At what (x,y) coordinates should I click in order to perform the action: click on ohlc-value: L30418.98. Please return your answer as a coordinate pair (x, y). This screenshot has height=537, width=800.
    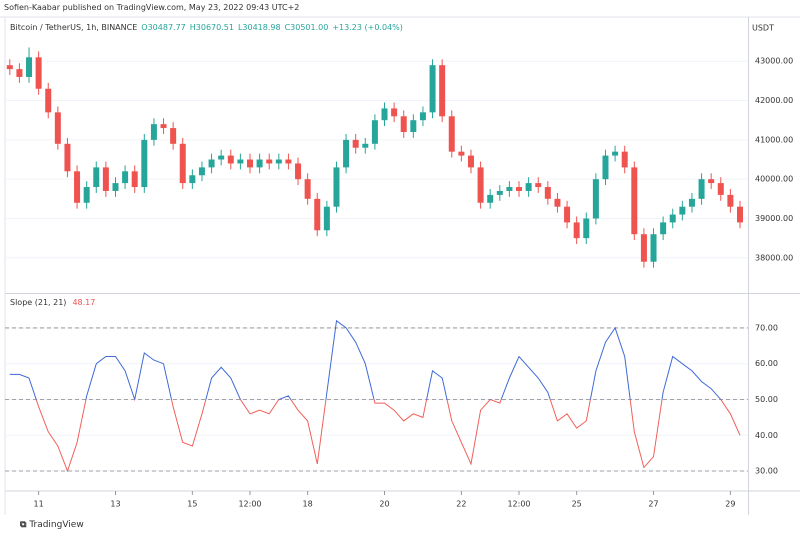
    Looking at the image, I should click on (259, 27).